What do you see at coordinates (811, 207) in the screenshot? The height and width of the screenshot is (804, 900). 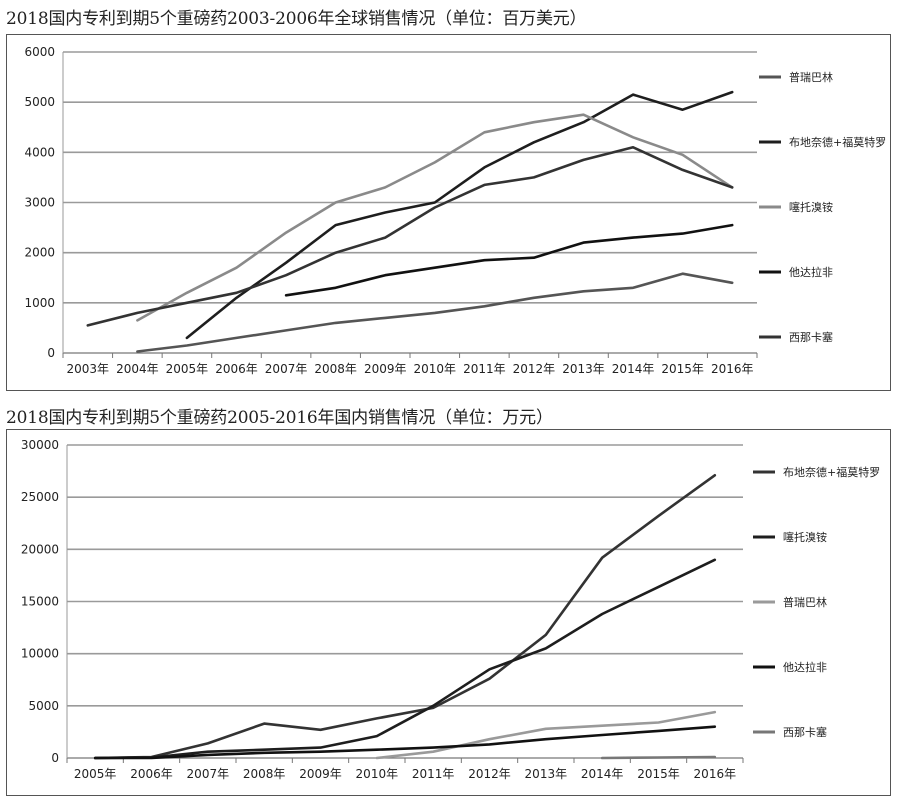 I see `chart-1-legend-label-2: 噻托溴铵` at bounding box center [811, 207].